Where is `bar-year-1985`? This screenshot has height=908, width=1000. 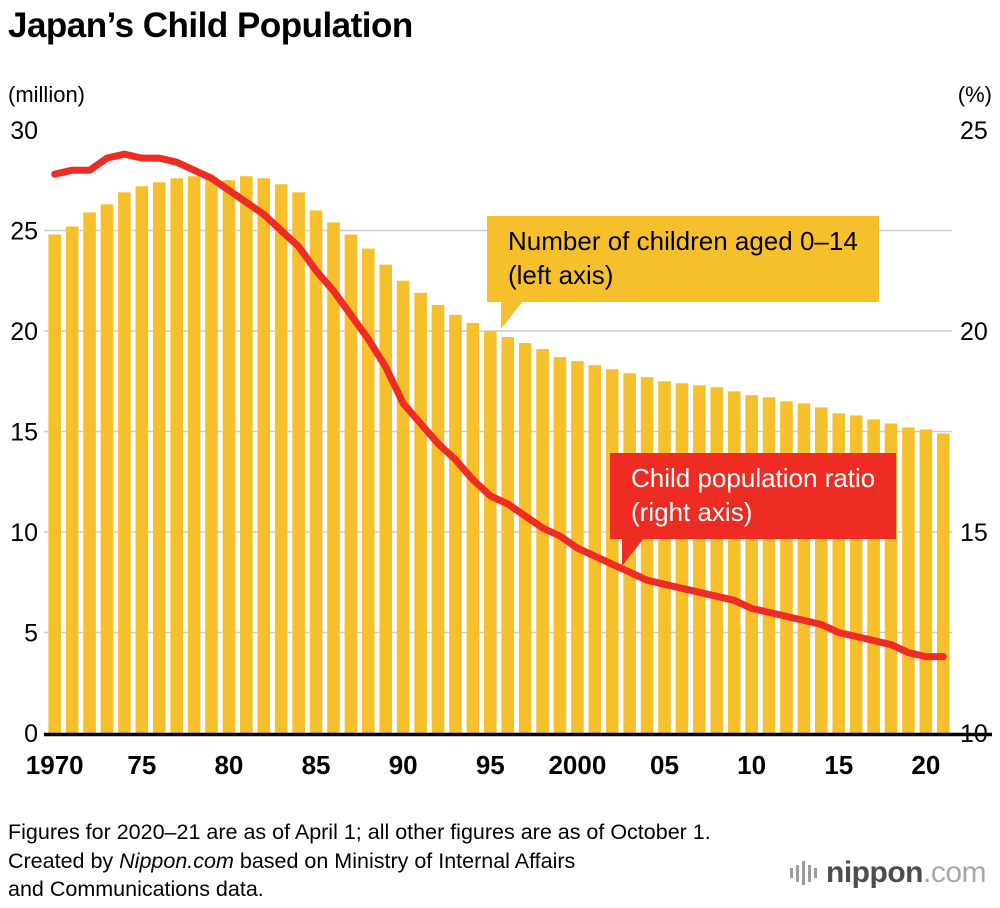
bar-year-1985 is located at coordinates (316, 471).